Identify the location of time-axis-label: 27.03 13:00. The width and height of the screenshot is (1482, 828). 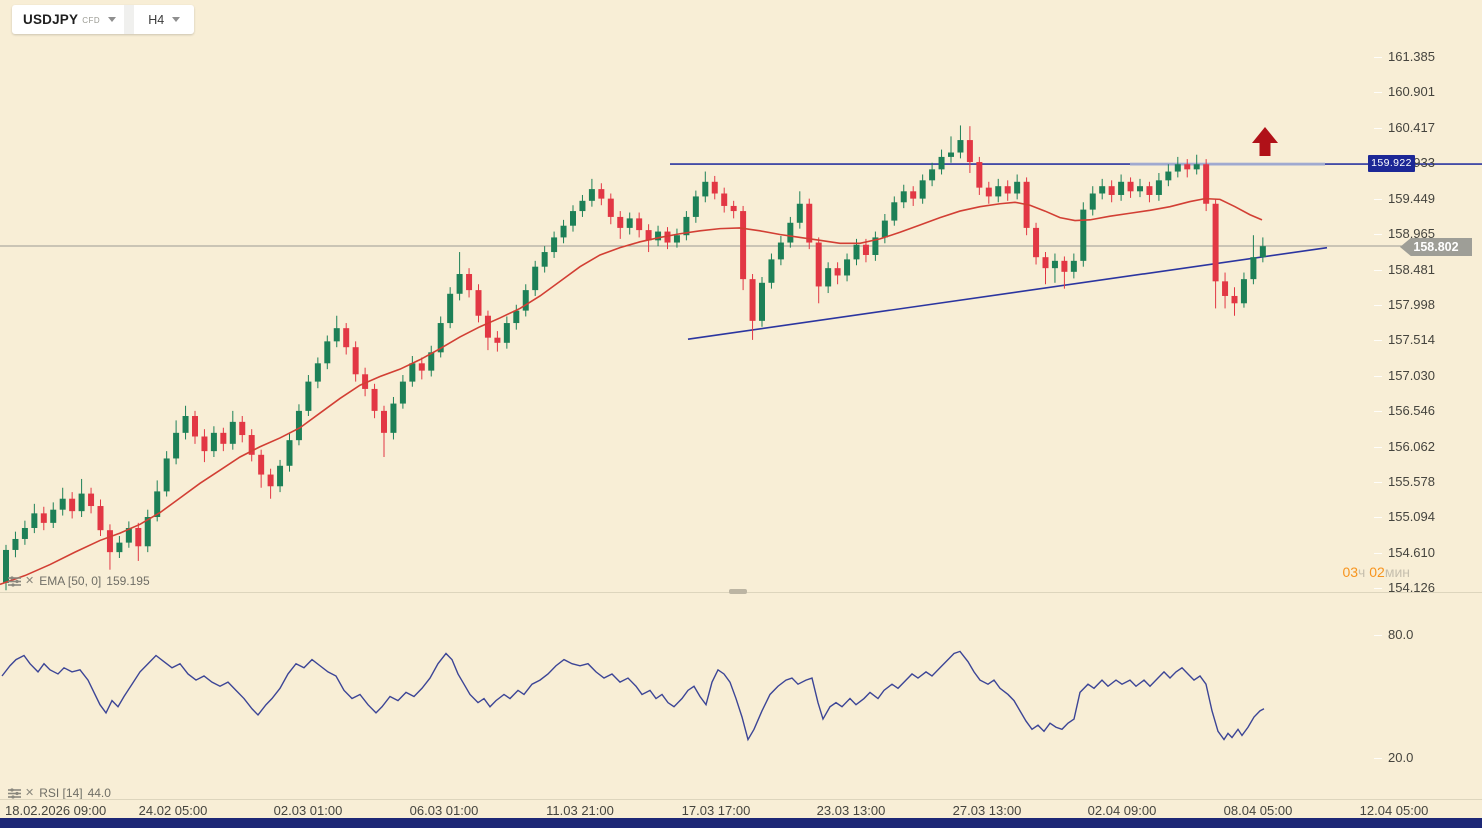
(987, 810).